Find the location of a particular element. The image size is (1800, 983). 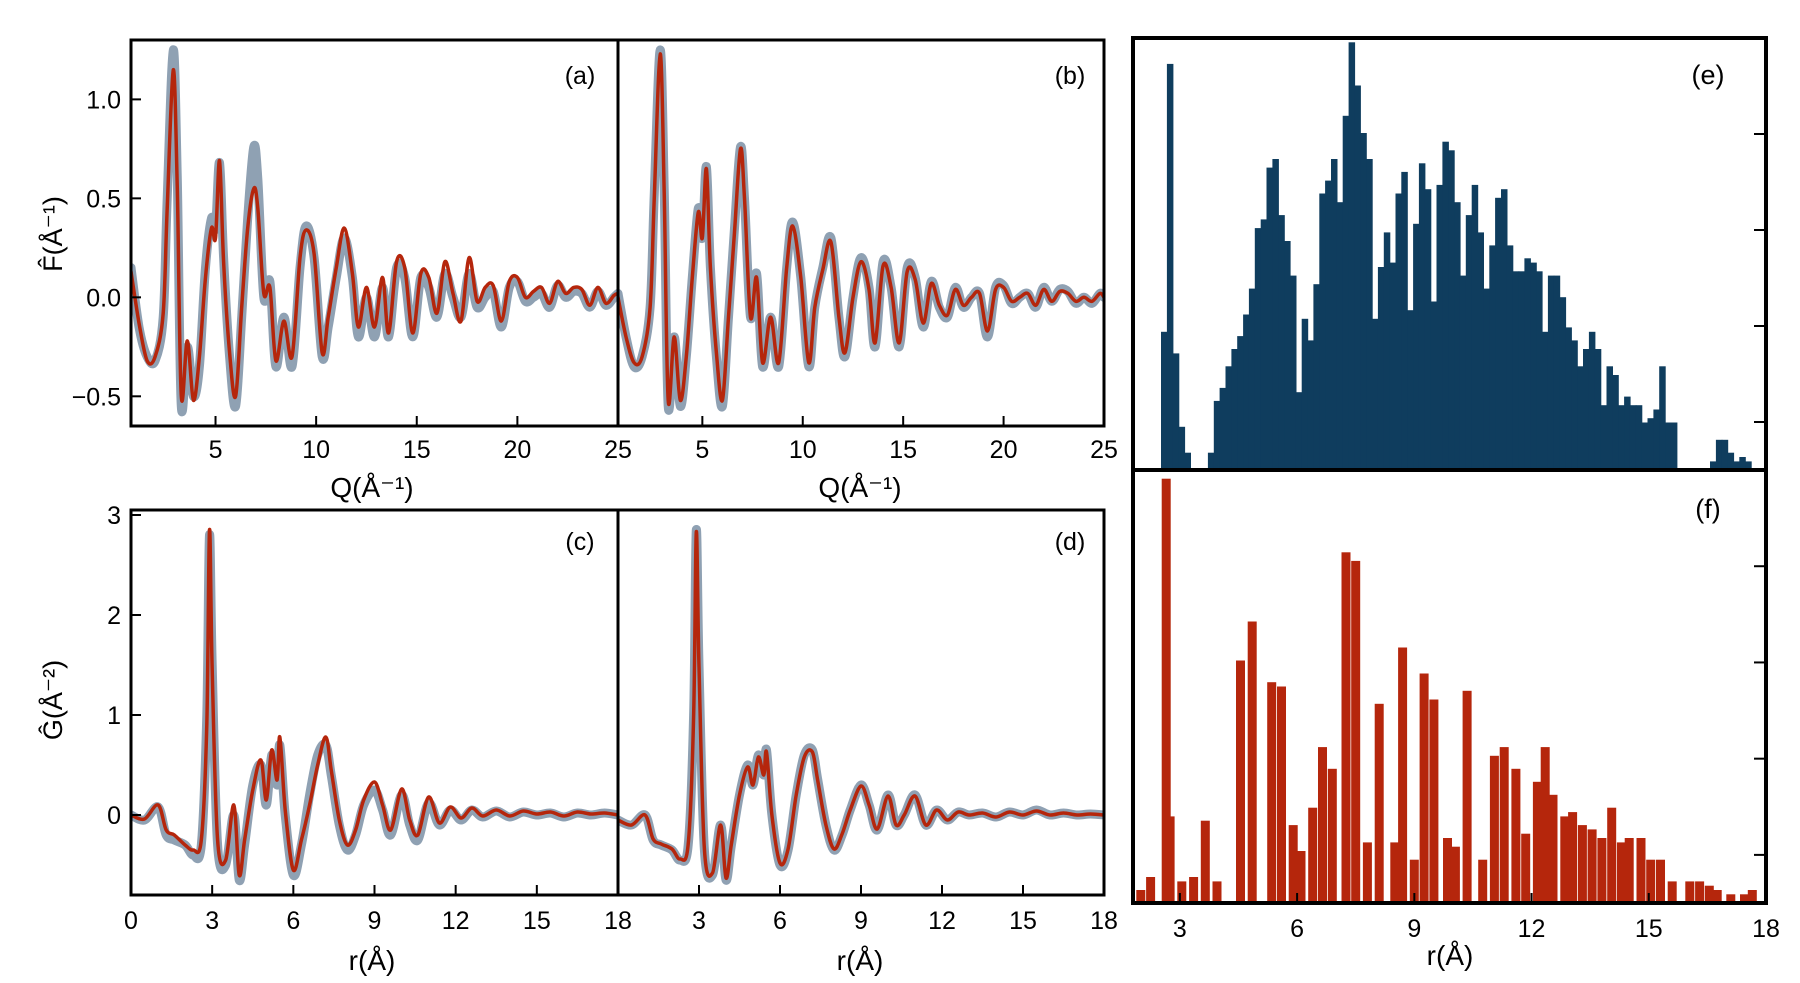

panel-b-xtick-label: 20 is located at coordinates (1004, 450).